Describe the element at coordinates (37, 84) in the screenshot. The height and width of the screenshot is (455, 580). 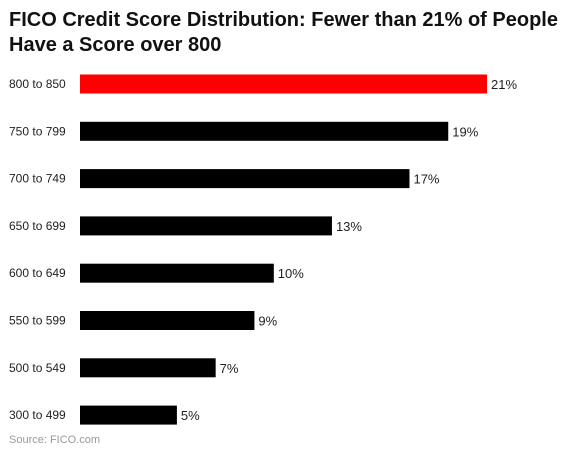
I see `category-label: 800 to 850` at that location.